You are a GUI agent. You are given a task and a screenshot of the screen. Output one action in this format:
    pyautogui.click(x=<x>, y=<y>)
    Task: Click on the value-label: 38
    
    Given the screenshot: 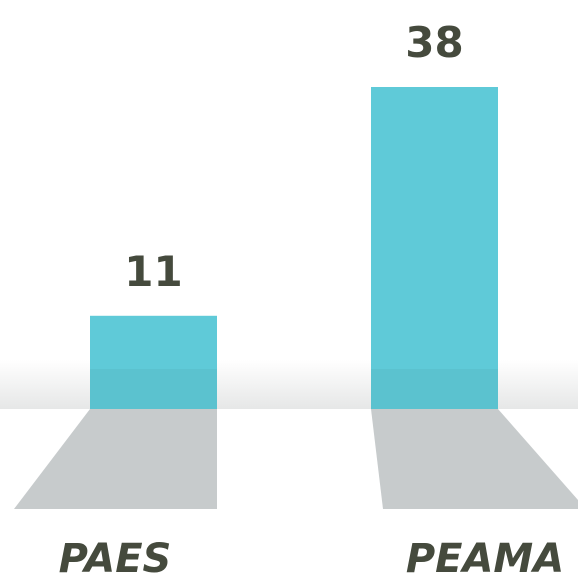 What is the action you would take?
    pyautogui.click(x=434, y=42)
    